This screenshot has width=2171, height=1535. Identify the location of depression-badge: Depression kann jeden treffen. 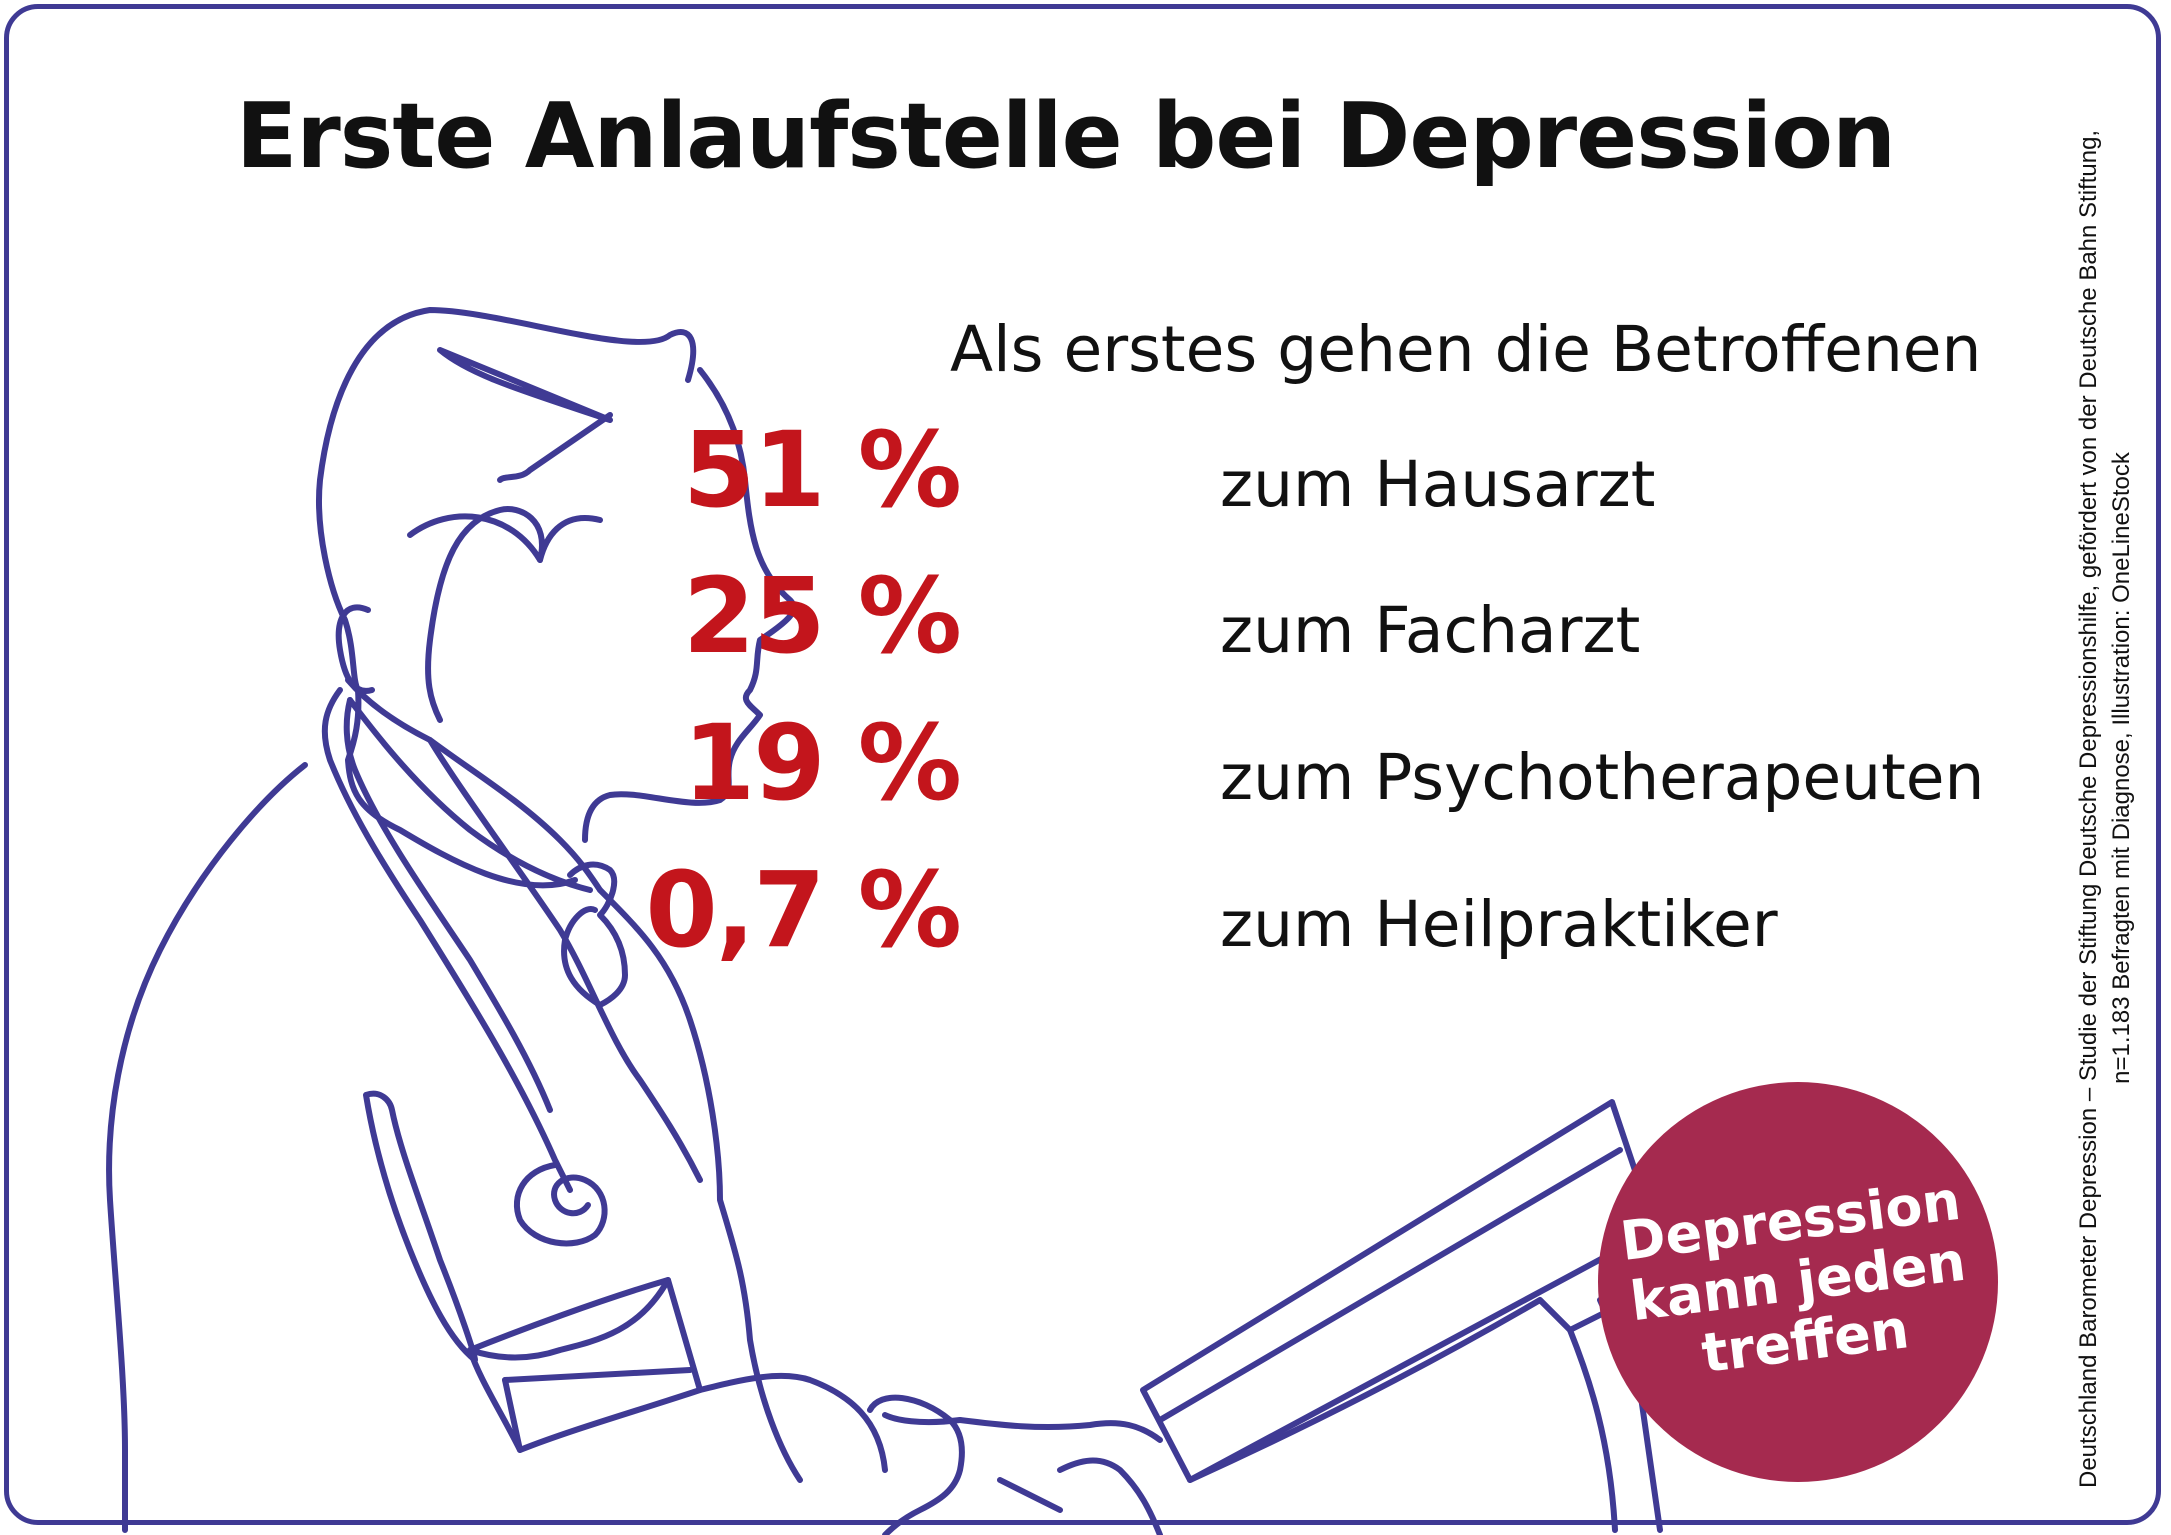
(1798, 1282).